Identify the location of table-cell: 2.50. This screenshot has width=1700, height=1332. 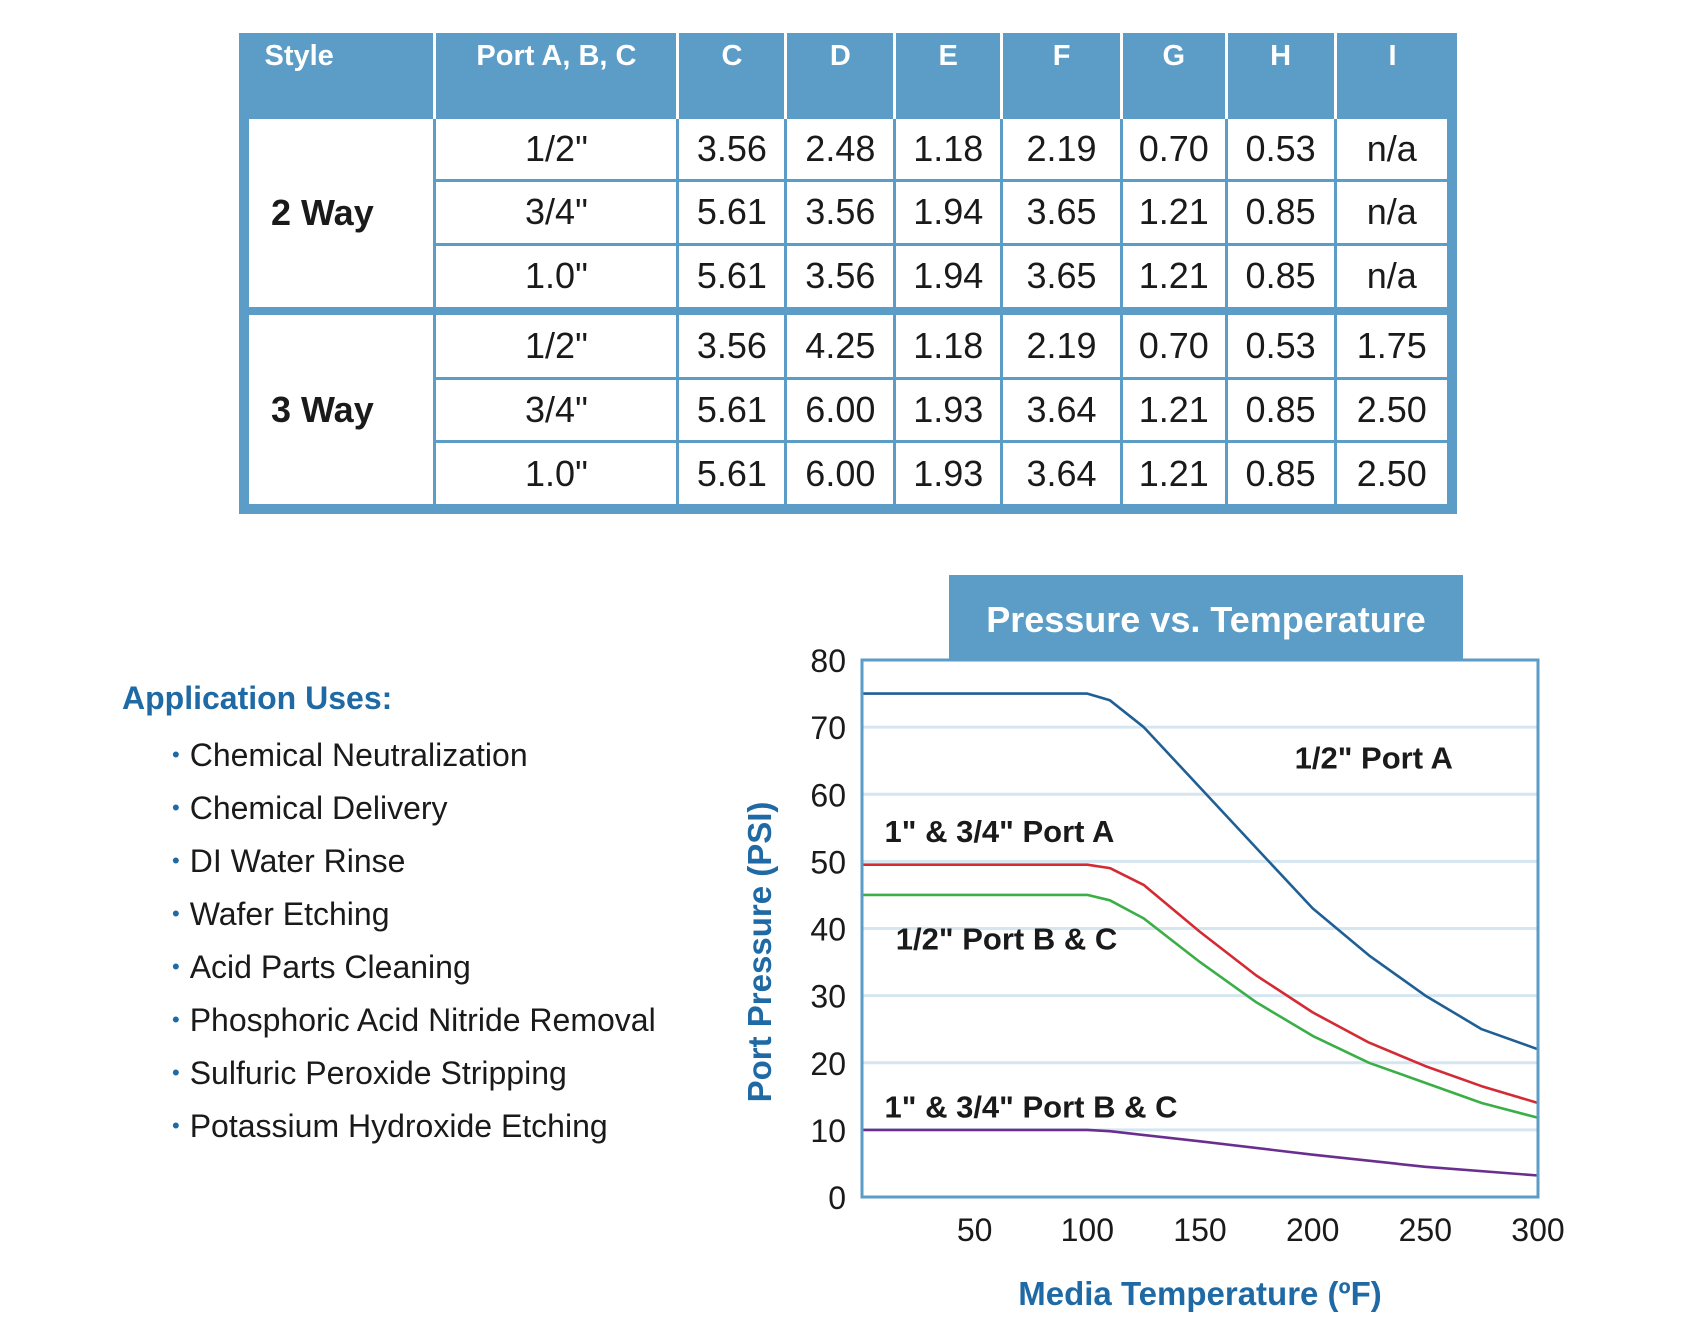
(1392, 473).